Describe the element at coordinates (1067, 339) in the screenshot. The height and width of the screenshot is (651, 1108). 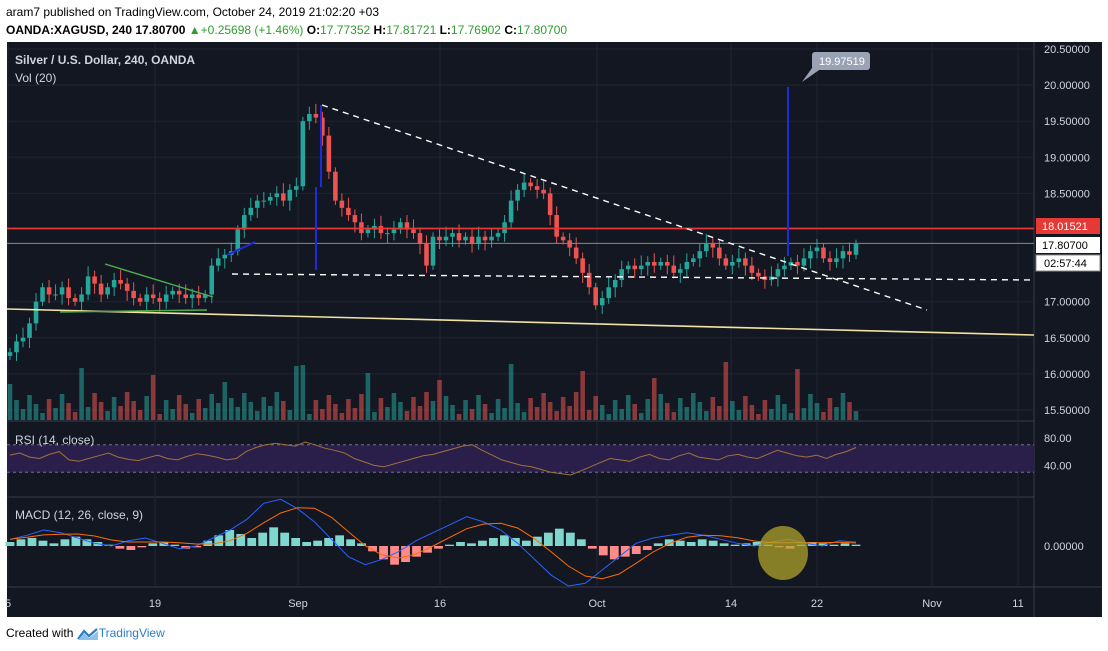
I see `price-tick-label: 16.50000` at that location.